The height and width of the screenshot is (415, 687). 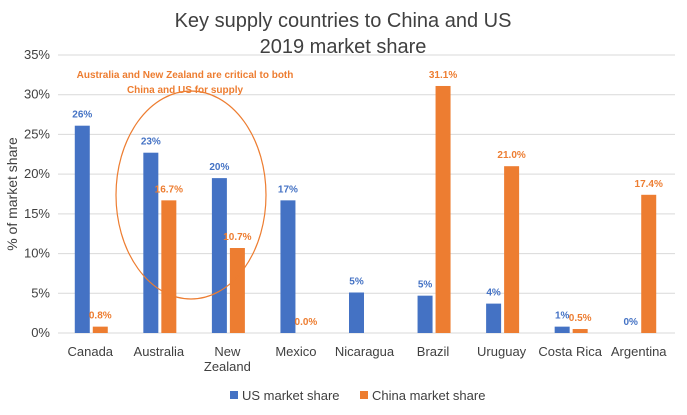 What do you see at coordinates (493, 293) in the screenshot?
I see `data-label: 4%` at bounding box center [493, 293].